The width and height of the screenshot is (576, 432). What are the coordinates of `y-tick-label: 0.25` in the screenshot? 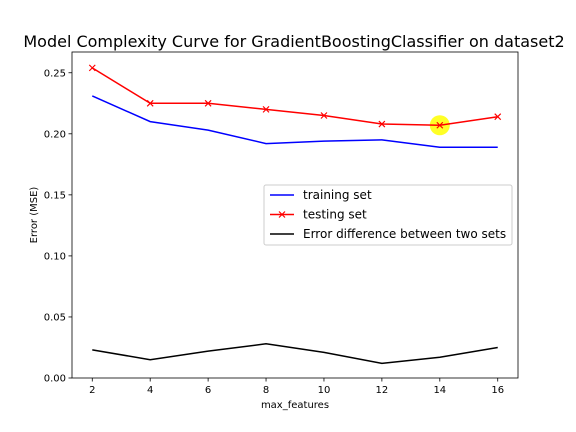 It's located at (55, 73).